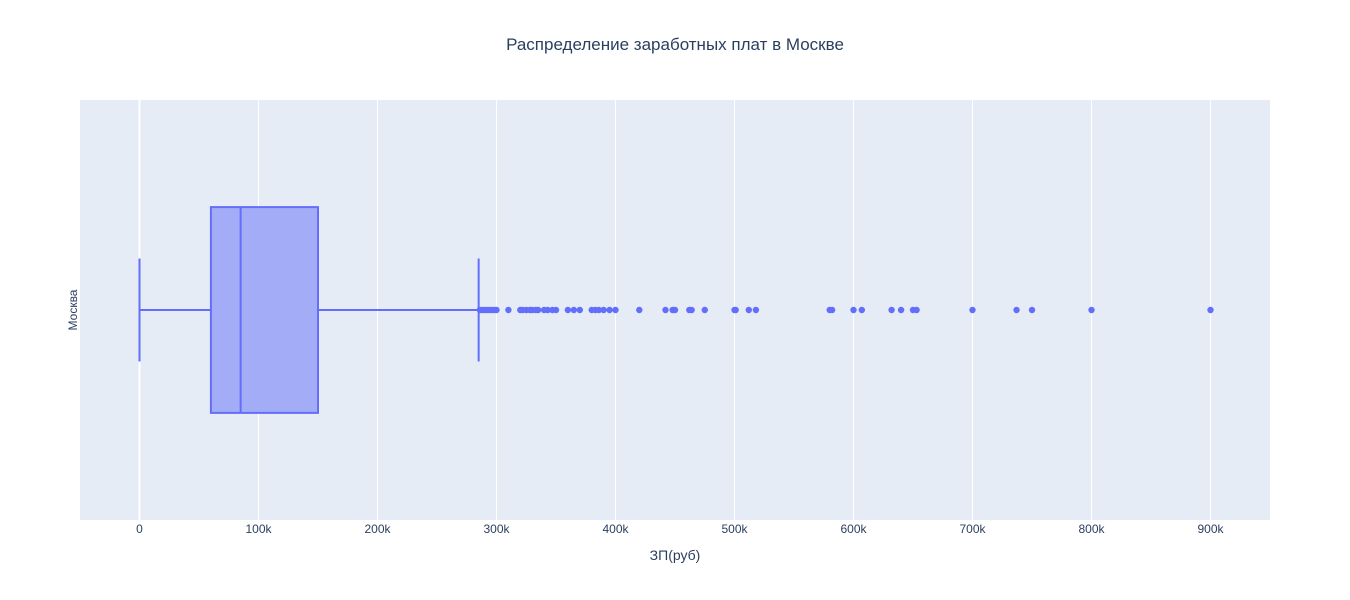 The width and height of the screenshot is (1350, 600). I want to click on x-tick-label: 900k, so click(1210, 529).